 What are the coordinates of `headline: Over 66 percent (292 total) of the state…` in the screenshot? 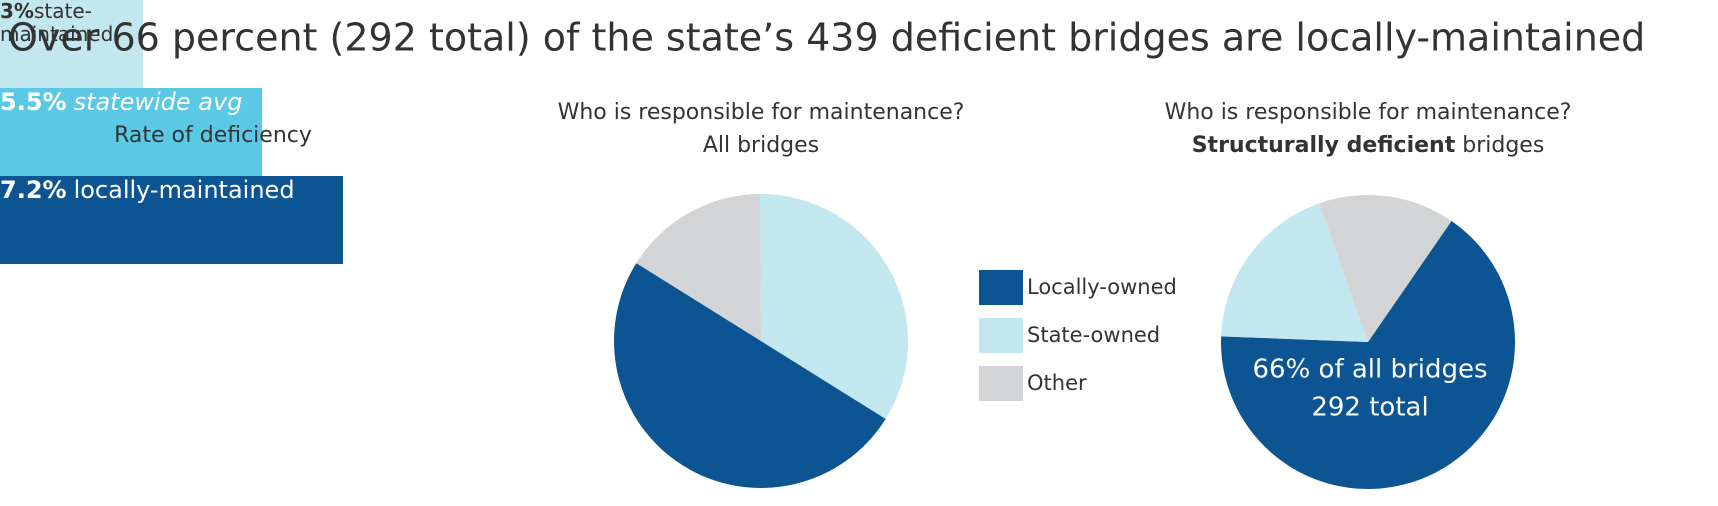 It's located at (826, 38).